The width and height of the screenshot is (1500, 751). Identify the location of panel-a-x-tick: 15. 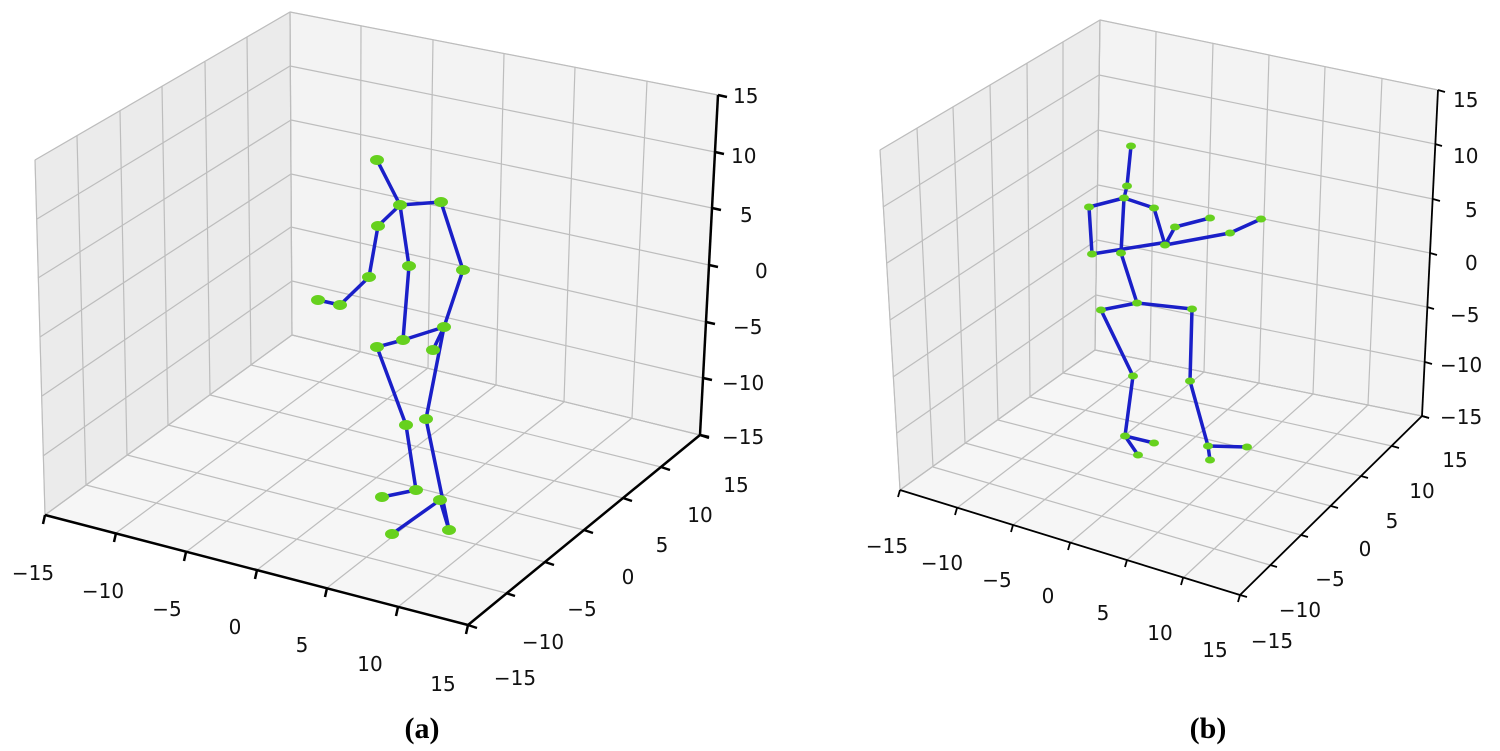
(442, 684).